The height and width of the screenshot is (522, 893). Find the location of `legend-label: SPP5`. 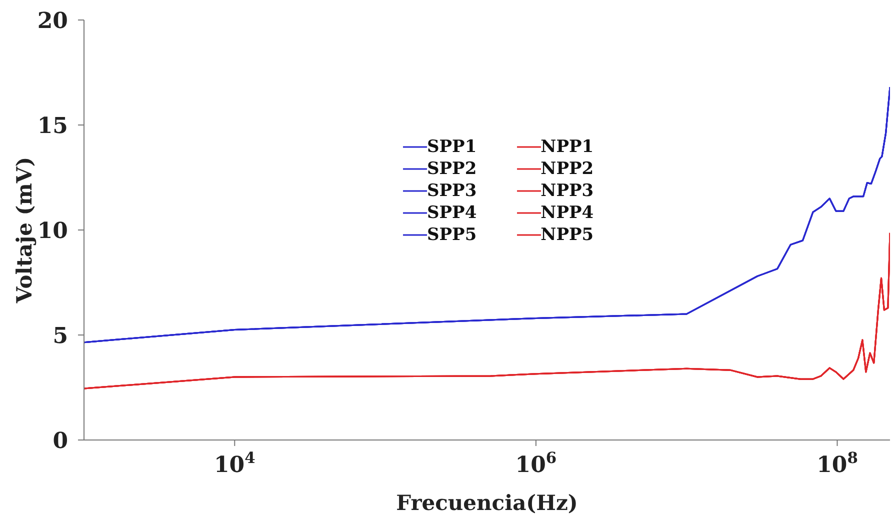

legend-label: SPP5 is located at coordinates (452, 235).